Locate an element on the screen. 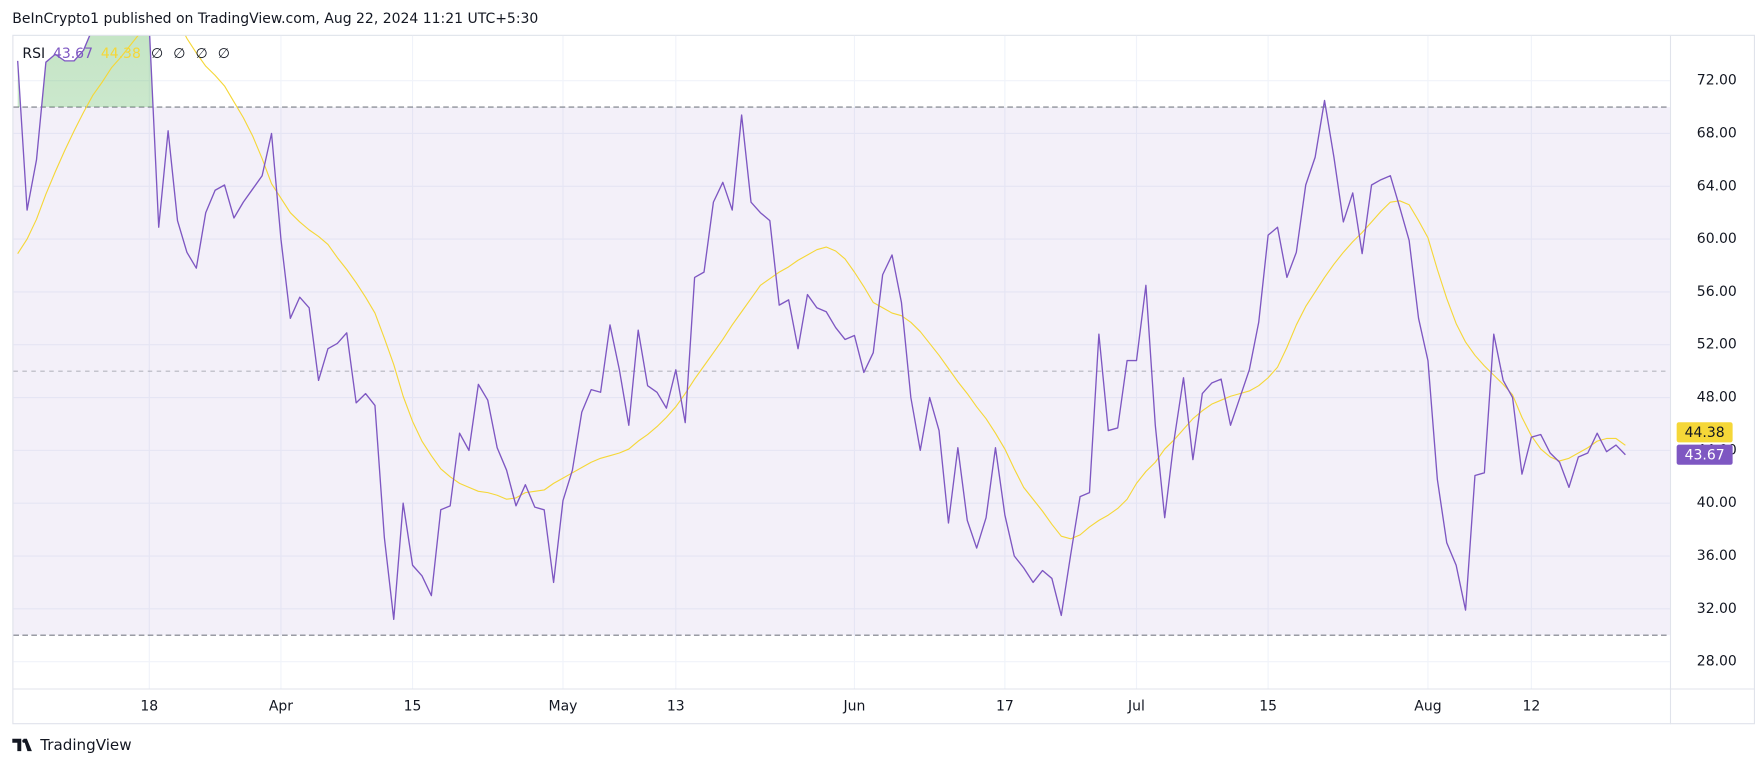 Image resolution: width=1755 pixels, height=768 pixels. y-tick-label: 36.00 is located at coordinates (1717, 556).